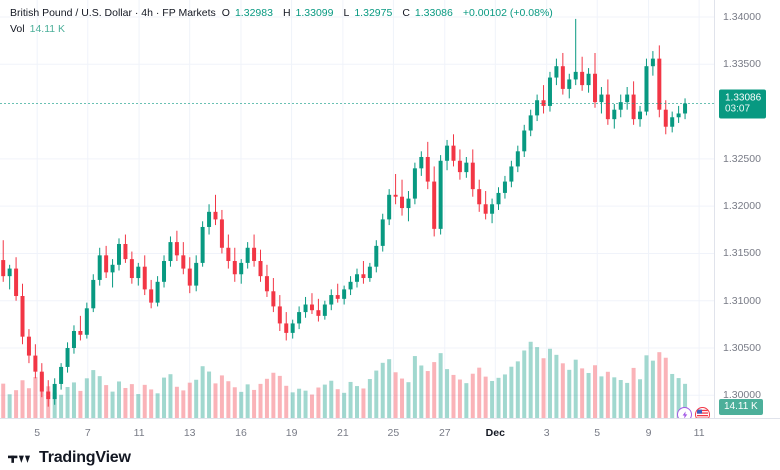  Describe the element at coordinates (546, 433) in the screenshot. I see `time-tick-label: 3` at that location.